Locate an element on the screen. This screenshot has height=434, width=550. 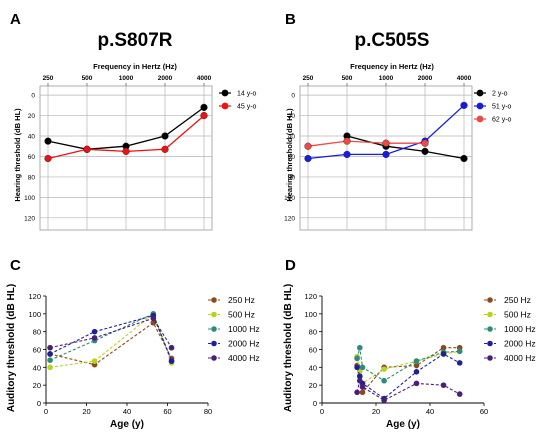
x-axis-title: Frequency in Hertz (Hz) is located at coordinates (135, 66).